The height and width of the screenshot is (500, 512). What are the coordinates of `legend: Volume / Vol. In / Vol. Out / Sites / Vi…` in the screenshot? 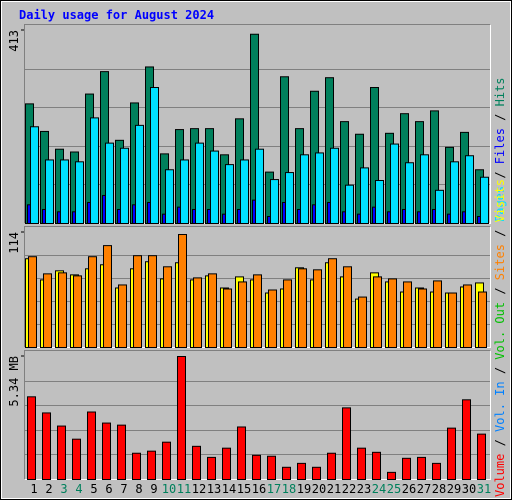 It's located at (500, 338).